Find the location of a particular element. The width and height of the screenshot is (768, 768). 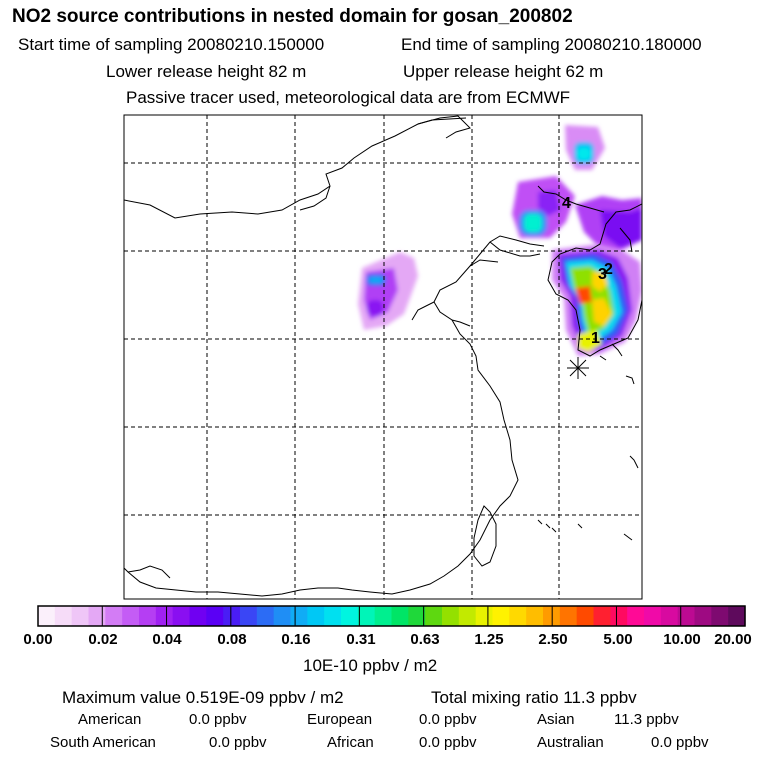

colorbar-tick: 0.08 is located at coordinates (232, 639).